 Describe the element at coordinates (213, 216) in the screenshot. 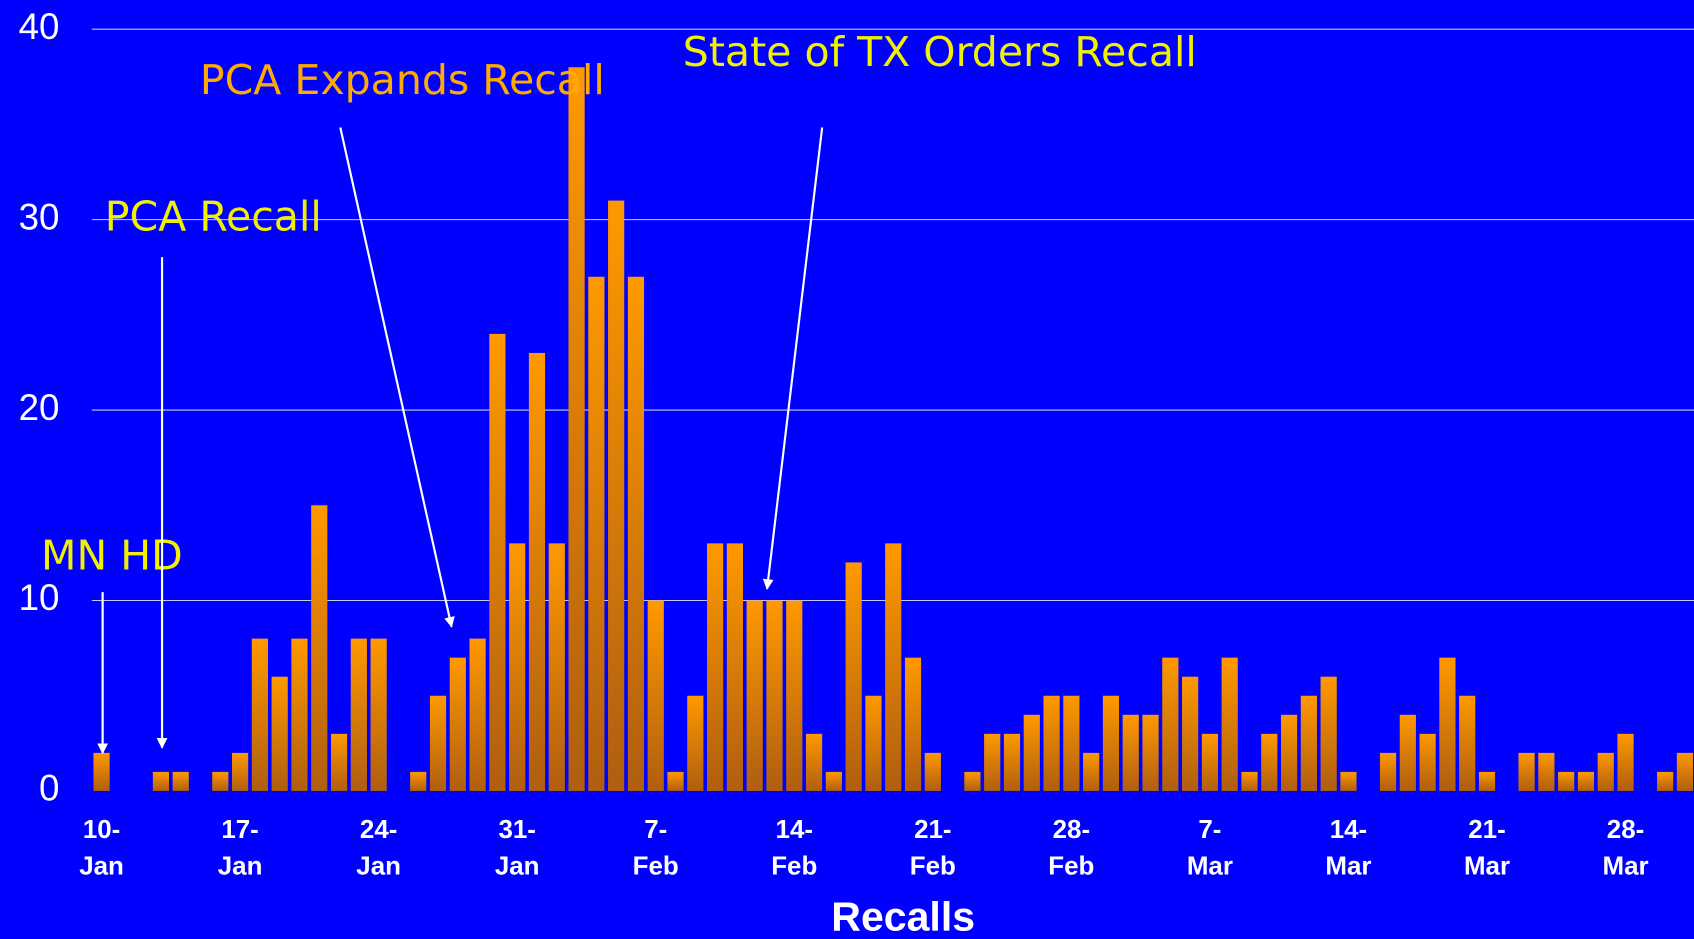

I see `annotation: PCA Recall` at that location.